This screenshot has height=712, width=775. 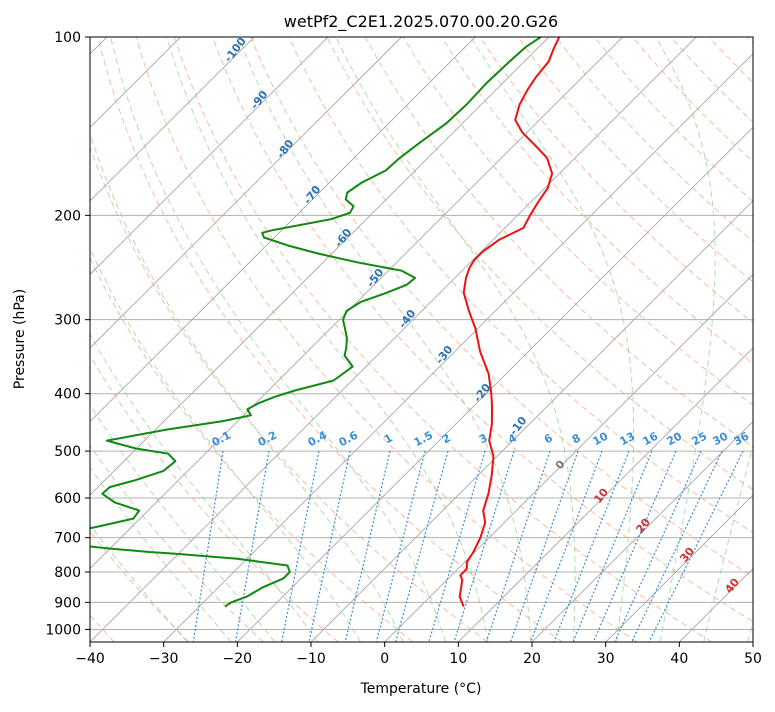 I want to click on y-tick-label: 700, so click(x=67, y=539).